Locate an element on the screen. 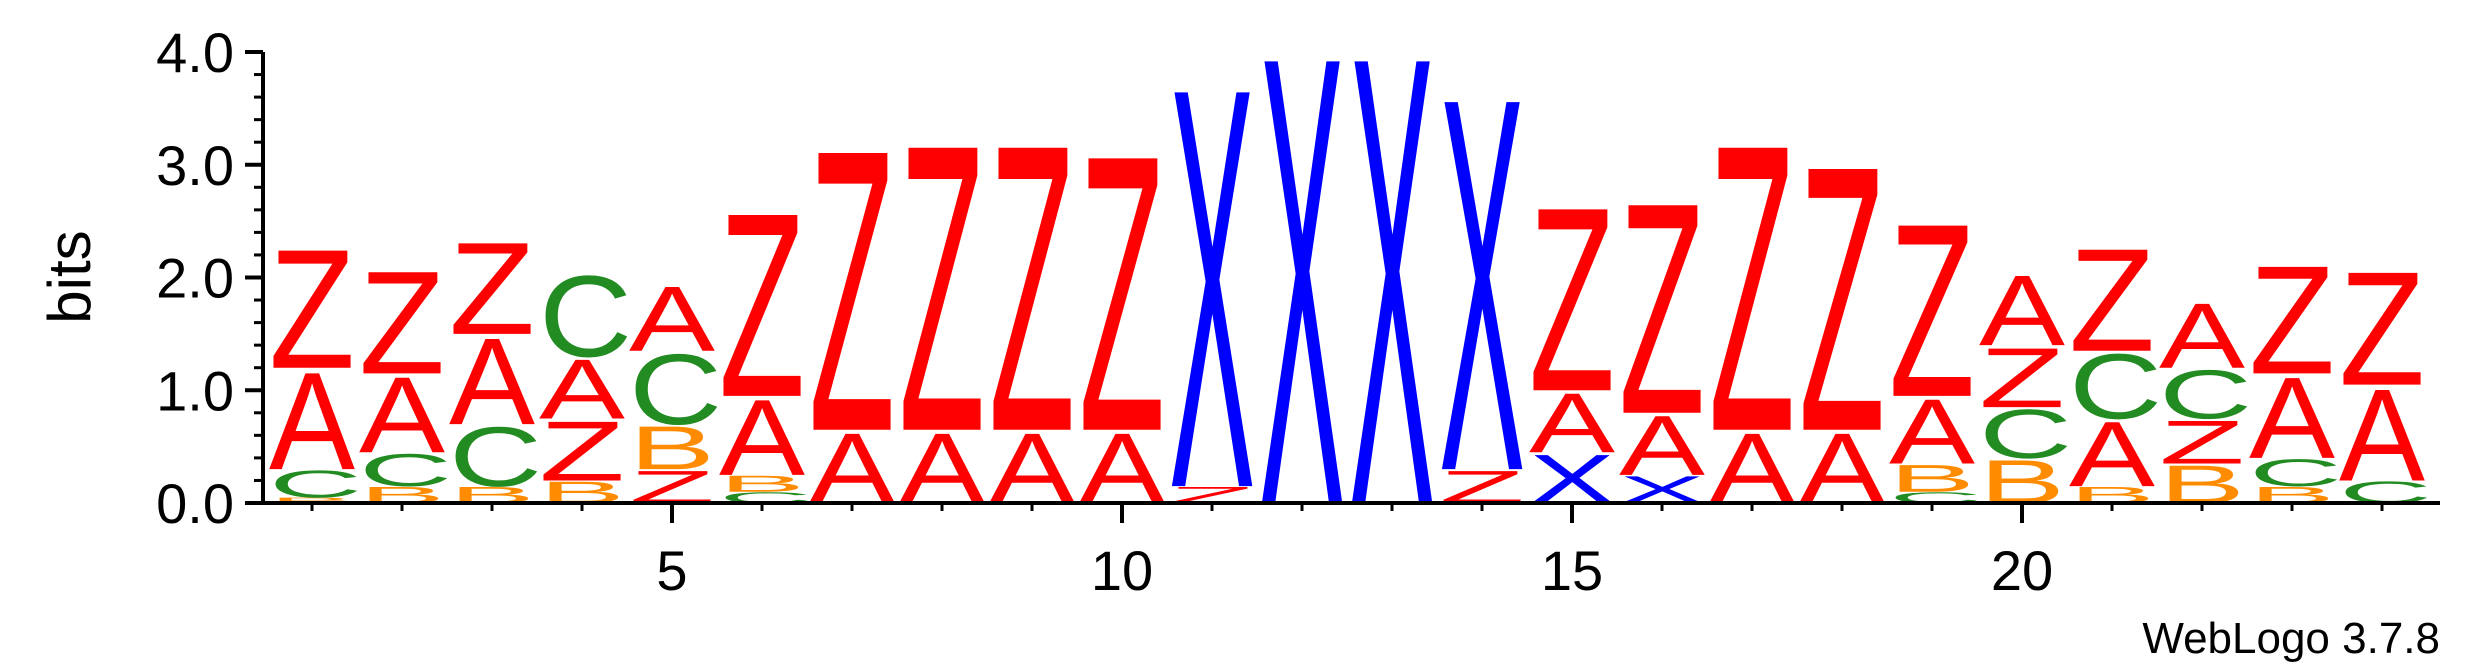 The image size is (2475, 667). y-tick-label: 3.0 is located at coordinates (195, 165).